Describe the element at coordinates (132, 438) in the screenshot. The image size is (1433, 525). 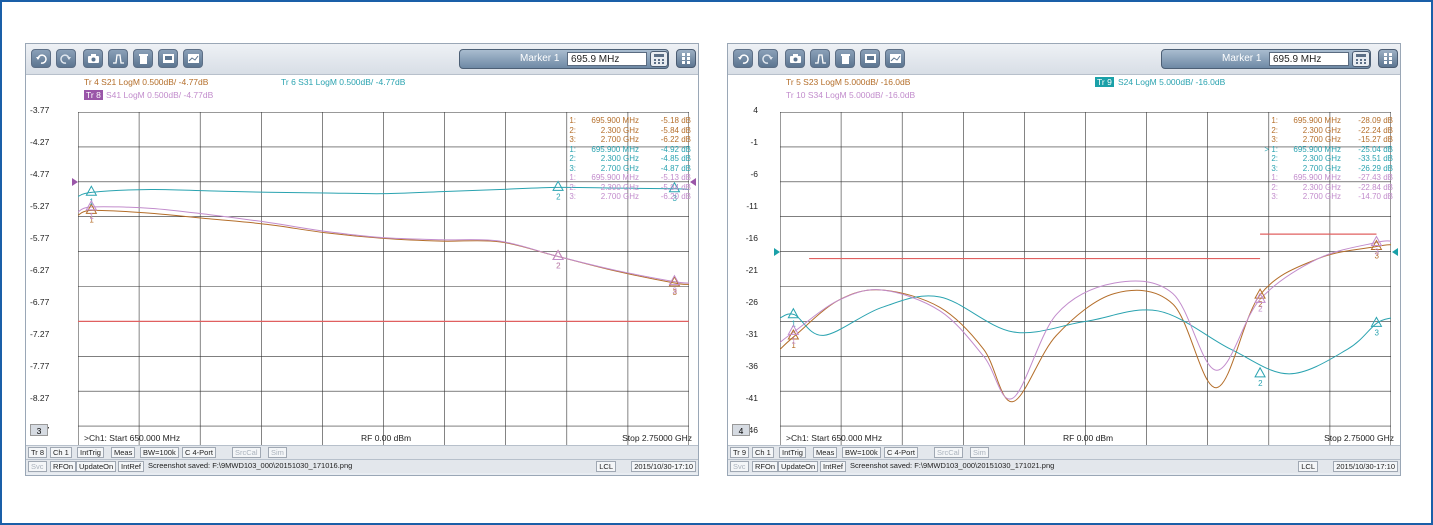
I see `start-frequency: >Ch1: Start 650.000 MHz` at that location.